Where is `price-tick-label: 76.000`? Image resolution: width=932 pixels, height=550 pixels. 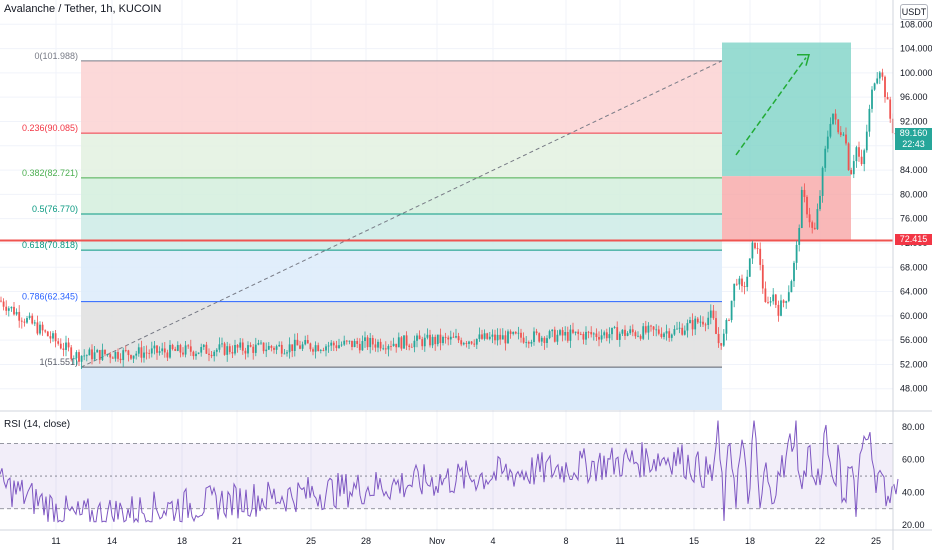 price-tick-label: 76.000 is located at coordinates (914, 219).